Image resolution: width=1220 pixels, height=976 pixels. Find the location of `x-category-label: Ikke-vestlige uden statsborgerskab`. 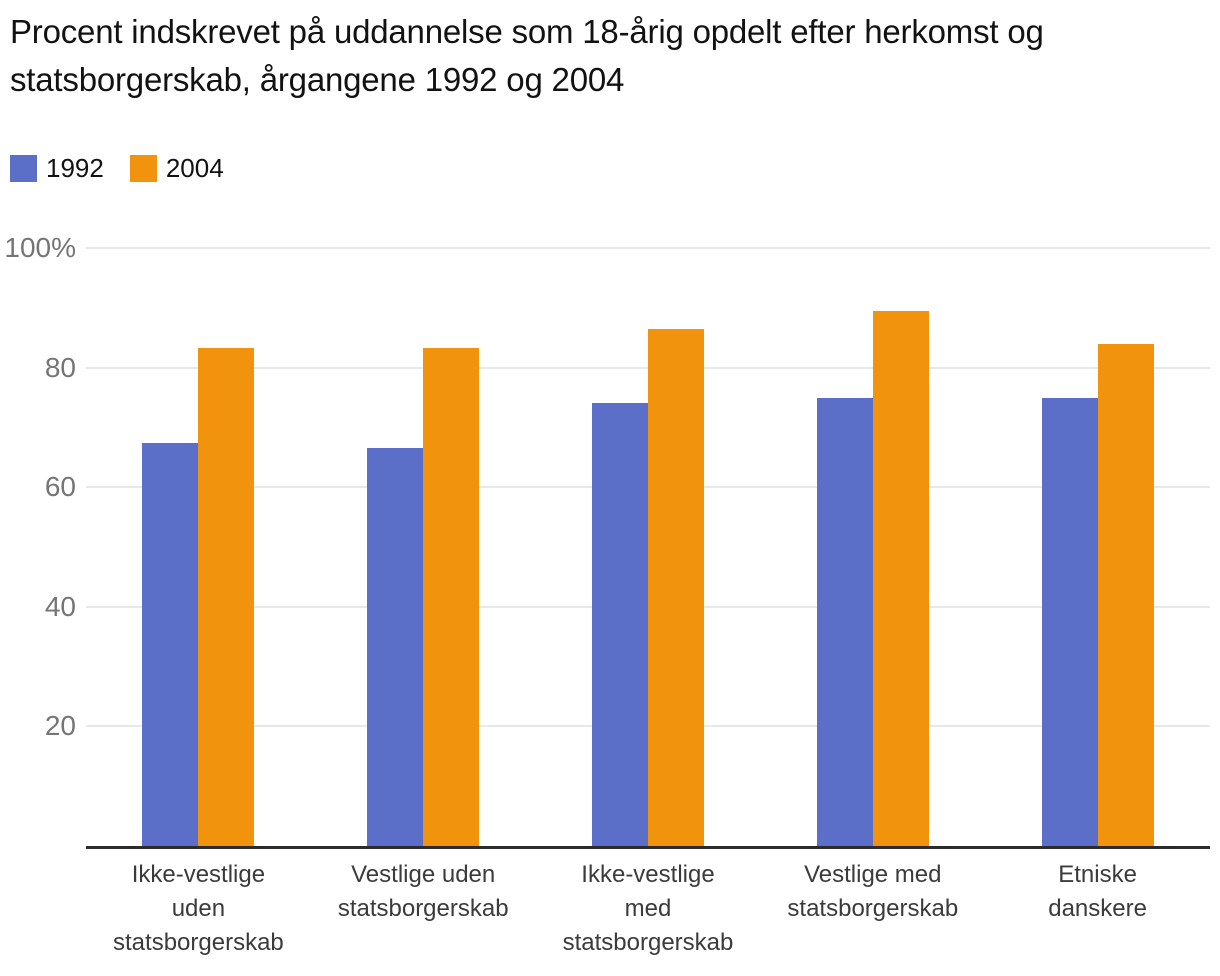

x-category-label: Ikke-vestlige uden statsborgerskab is located at coordinates (198, 909).